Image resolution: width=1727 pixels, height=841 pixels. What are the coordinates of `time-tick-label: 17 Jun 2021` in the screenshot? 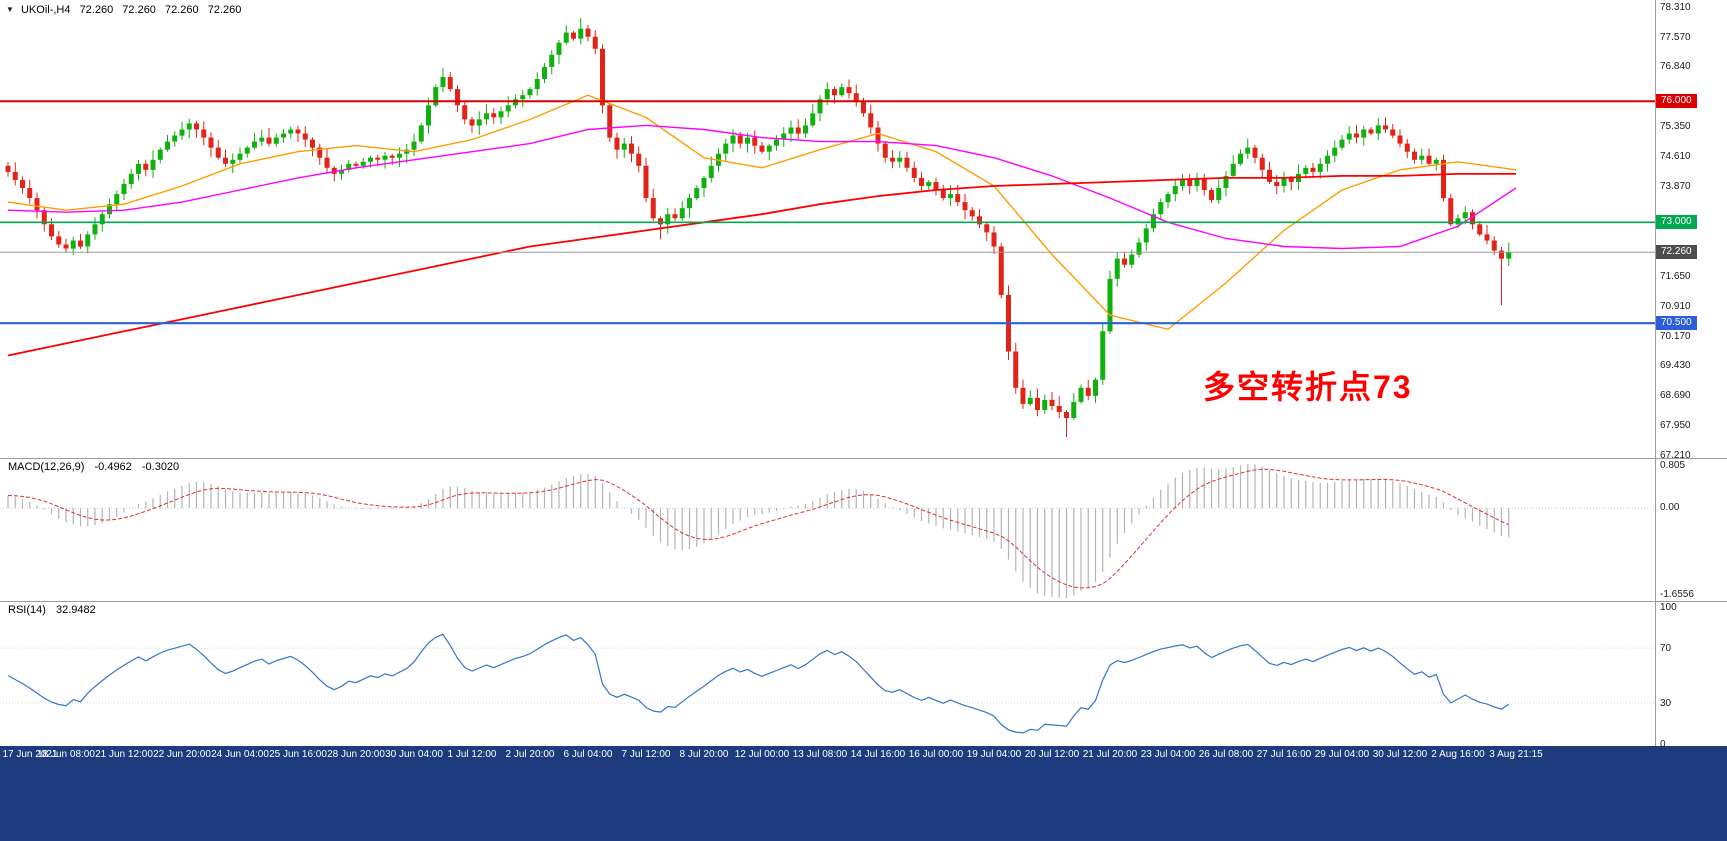 It's located at (30, 754).